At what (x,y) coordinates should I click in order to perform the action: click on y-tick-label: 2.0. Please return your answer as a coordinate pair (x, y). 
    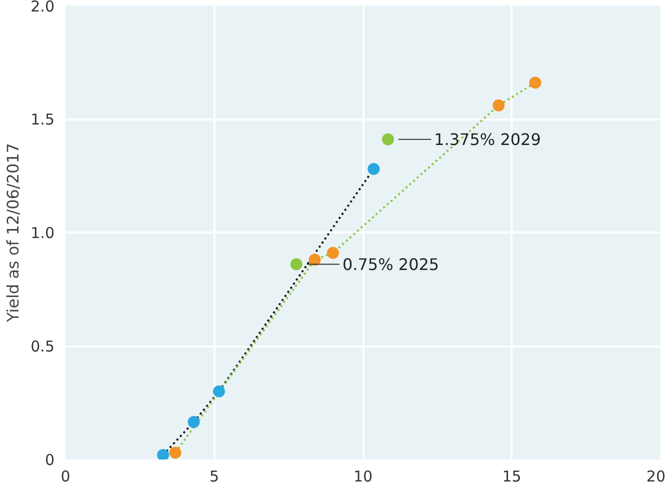
    Looking at the image, I should click on (42, 8).